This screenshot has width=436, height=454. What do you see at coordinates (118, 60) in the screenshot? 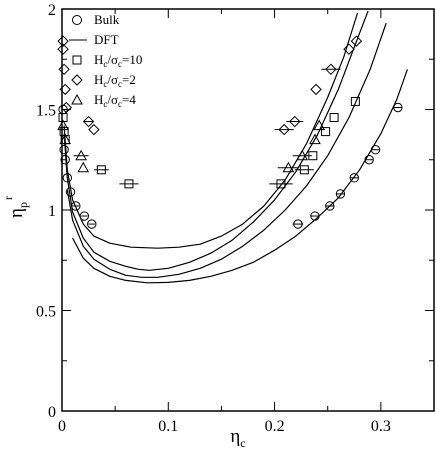
I see `legend-label-h10: Hc/σc=10` at bounding box center [118, 60].